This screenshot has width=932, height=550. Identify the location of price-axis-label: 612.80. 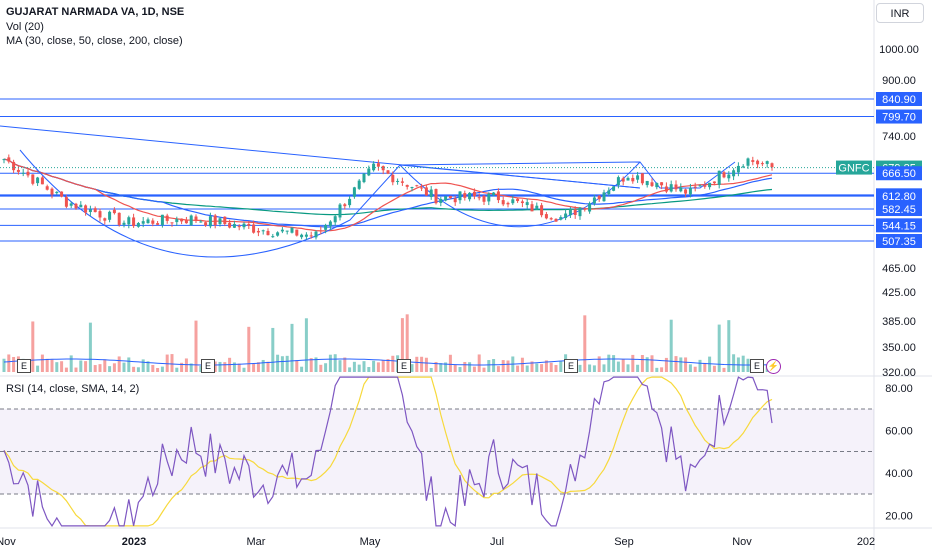
(899, 197).